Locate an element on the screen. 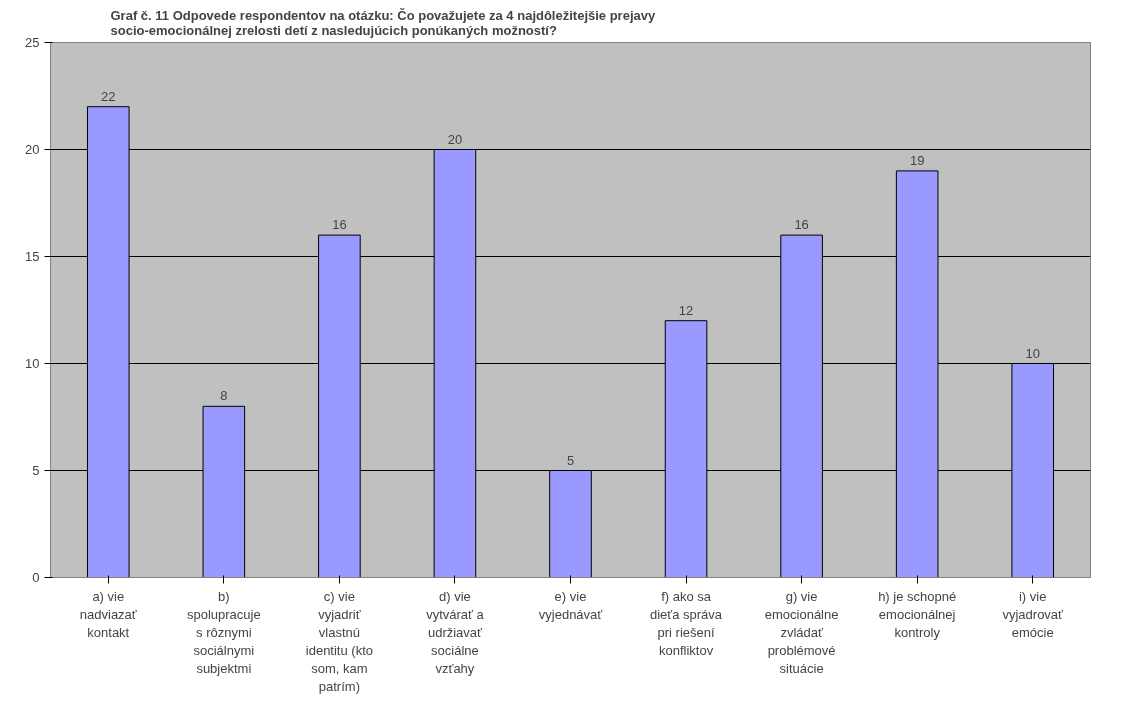  x-tick-label: b) spolupracuje s rôznymi sociálnymi subjektmi is located at coordinates (223, 632).